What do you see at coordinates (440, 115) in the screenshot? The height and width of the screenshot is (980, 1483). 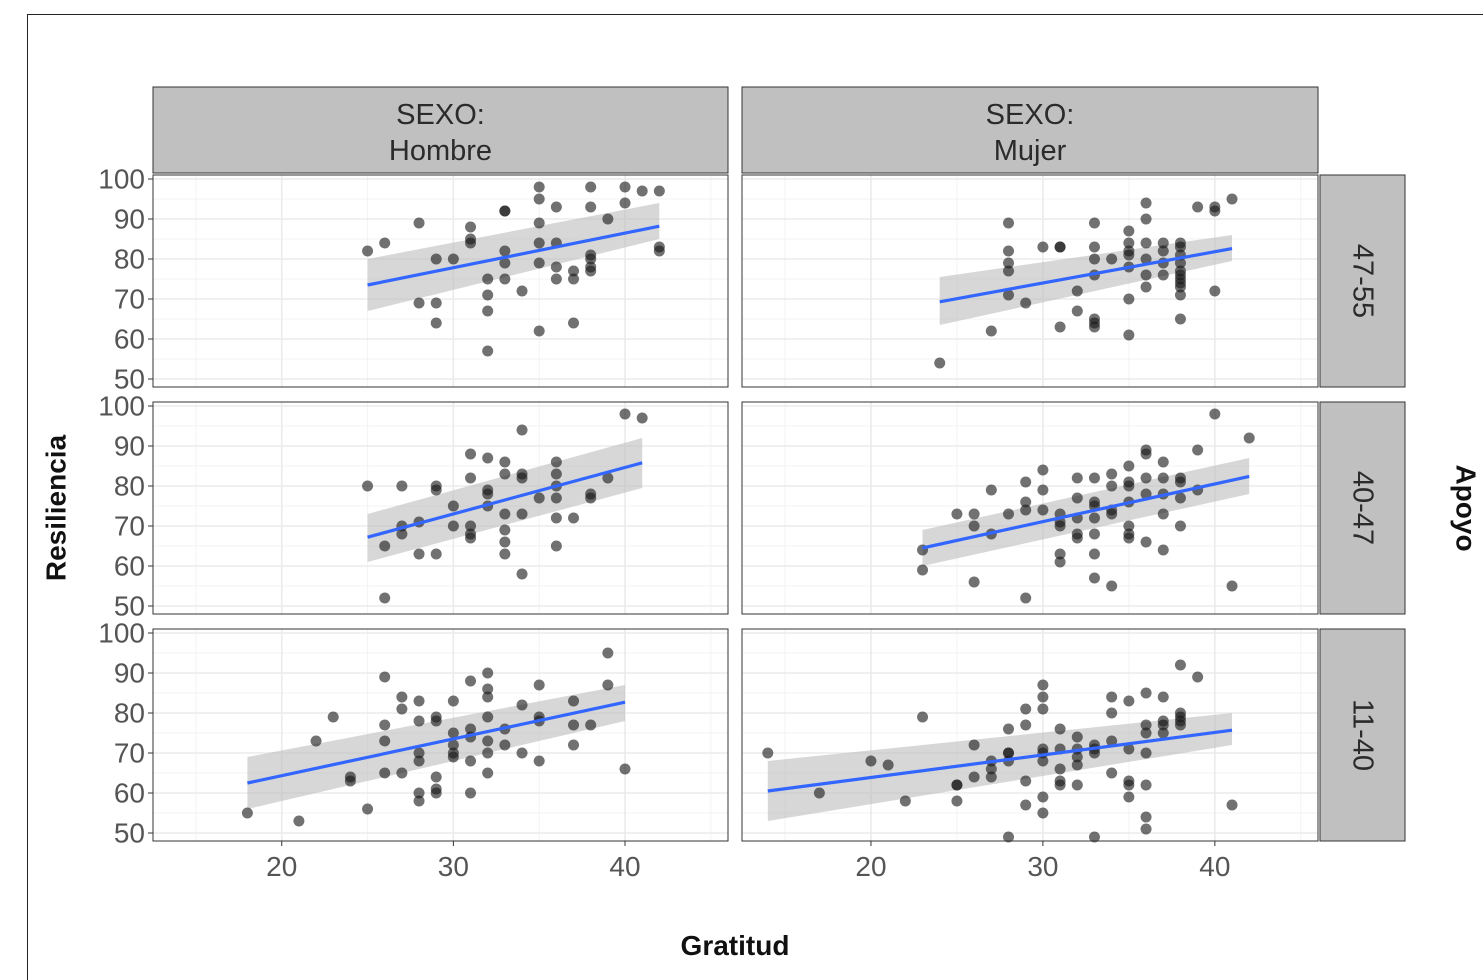 I see `facet-strip-label-line1: SEXO:` at bounding box center [440, 115].